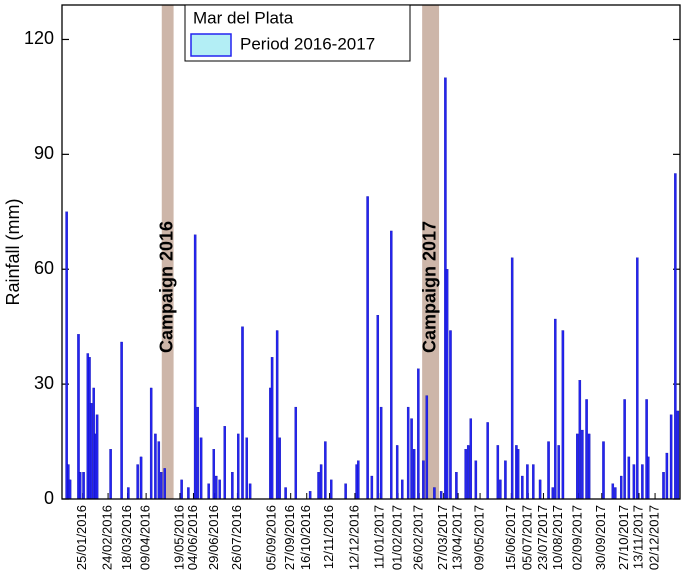 The image size is (685, 587). What do you see at coordinates (236, 537) in the screenshot?
I see `x-tick-label: 26/07/2016` at bounding box center [236, 537].